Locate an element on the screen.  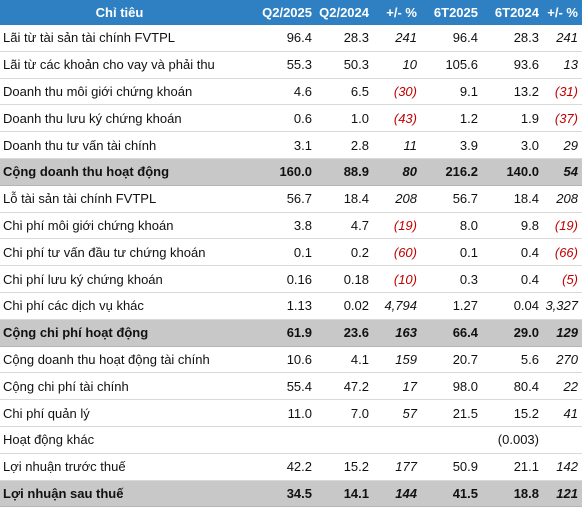
cell-6t-2024: 0.4 is located at coordinates (512, 252).